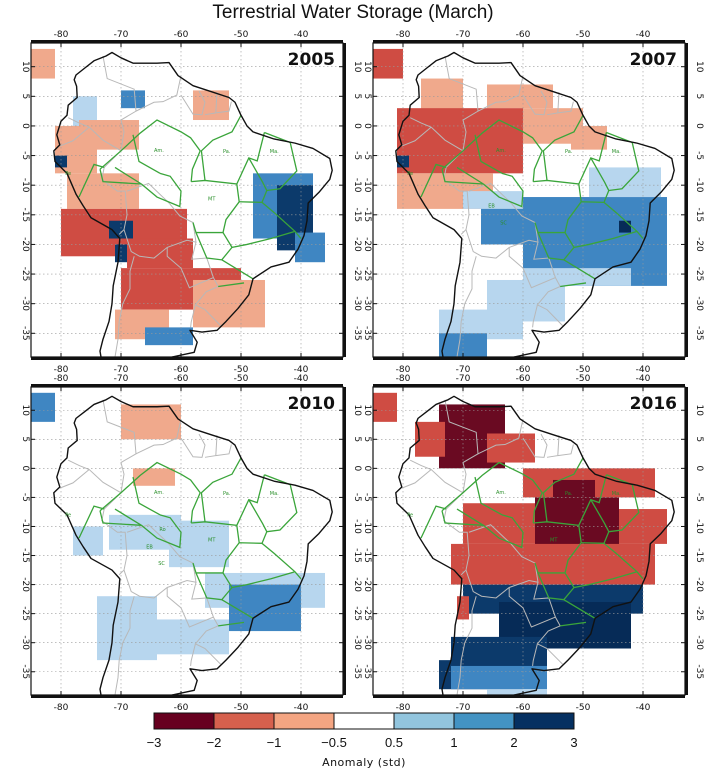 The width and height of the screenshot is (706, 770). Describe the element at coordinates (501, 151) in the screenshot. I see `region-label: Am.` at that location.